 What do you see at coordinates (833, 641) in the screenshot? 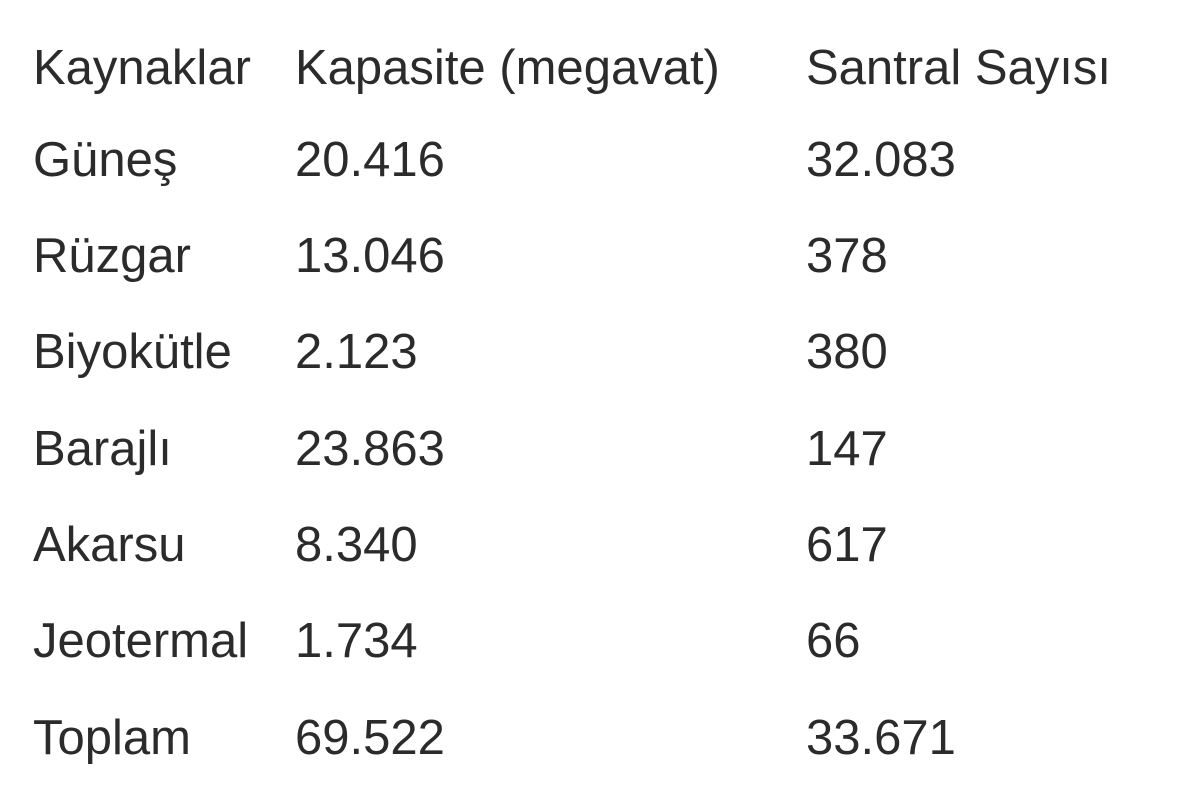
I see `table-cell: 66` at bounding box center [833, 641].